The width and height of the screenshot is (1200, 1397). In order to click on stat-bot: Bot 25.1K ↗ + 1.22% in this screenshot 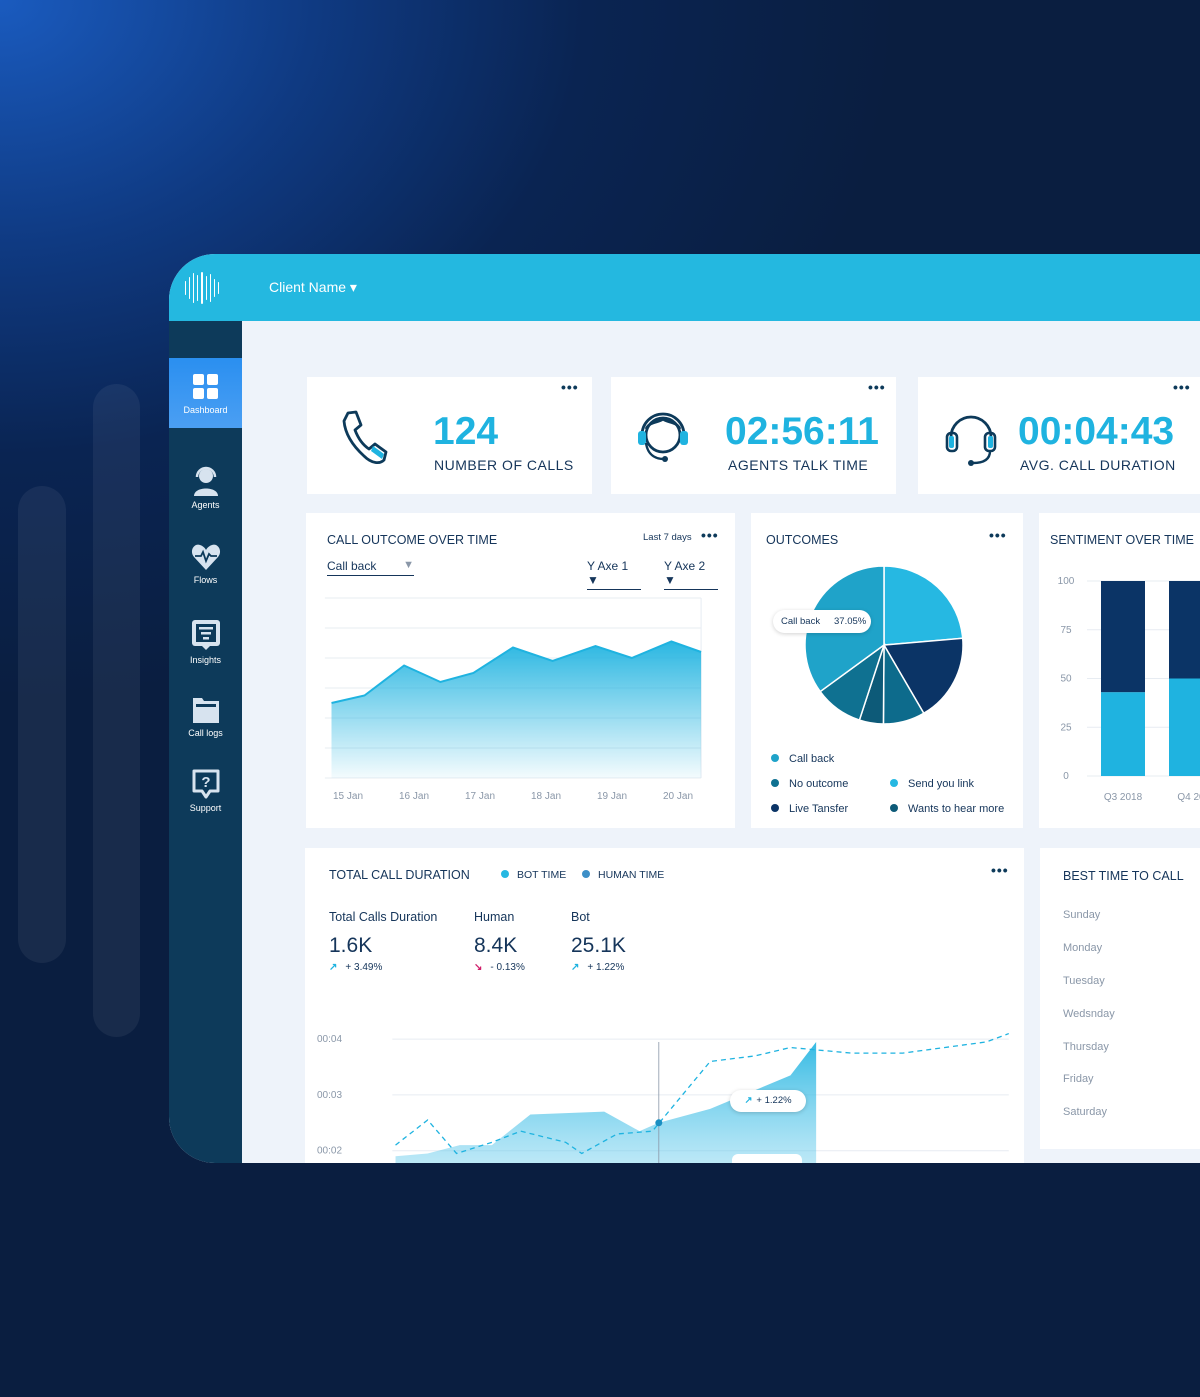, I will do `click(598, 941)`.